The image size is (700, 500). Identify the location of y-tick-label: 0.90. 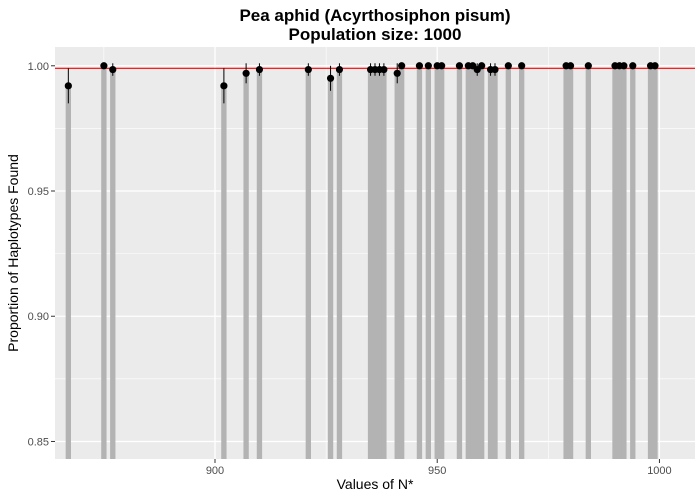
(38, 317).